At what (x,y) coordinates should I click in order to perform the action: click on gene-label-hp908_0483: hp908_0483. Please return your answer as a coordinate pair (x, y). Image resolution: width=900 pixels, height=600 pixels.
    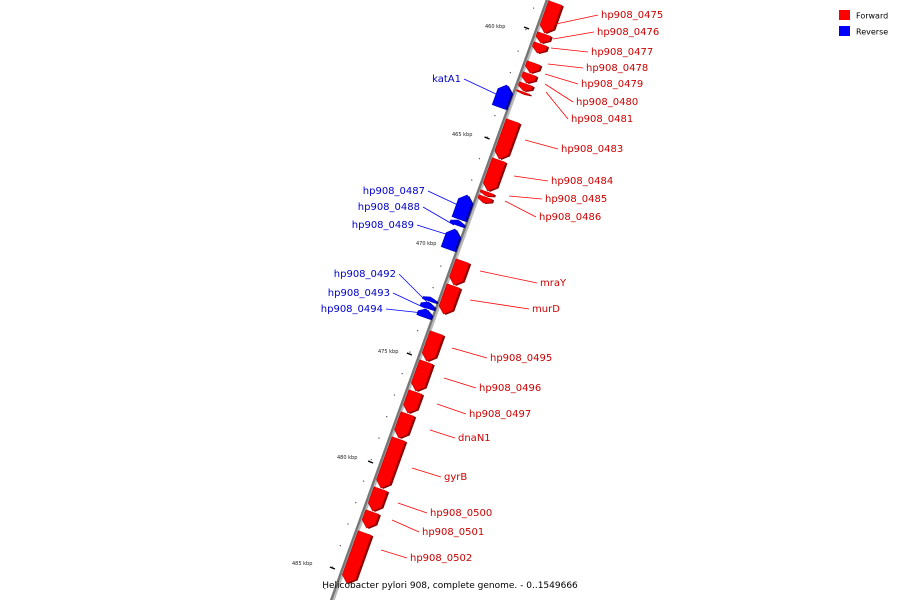
    Looking at the image, I should click on (592, 149).